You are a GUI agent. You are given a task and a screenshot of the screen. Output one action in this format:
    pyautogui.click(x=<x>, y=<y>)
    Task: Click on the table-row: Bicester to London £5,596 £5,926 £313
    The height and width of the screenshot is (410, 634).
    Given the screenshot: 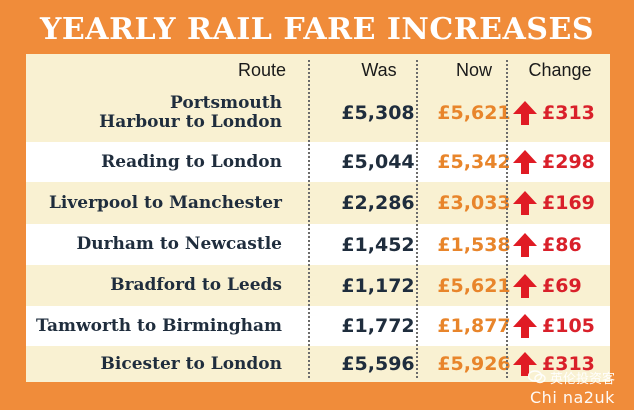 What is the action you would take?
    pyautogui.click(x=318, y=364)
    